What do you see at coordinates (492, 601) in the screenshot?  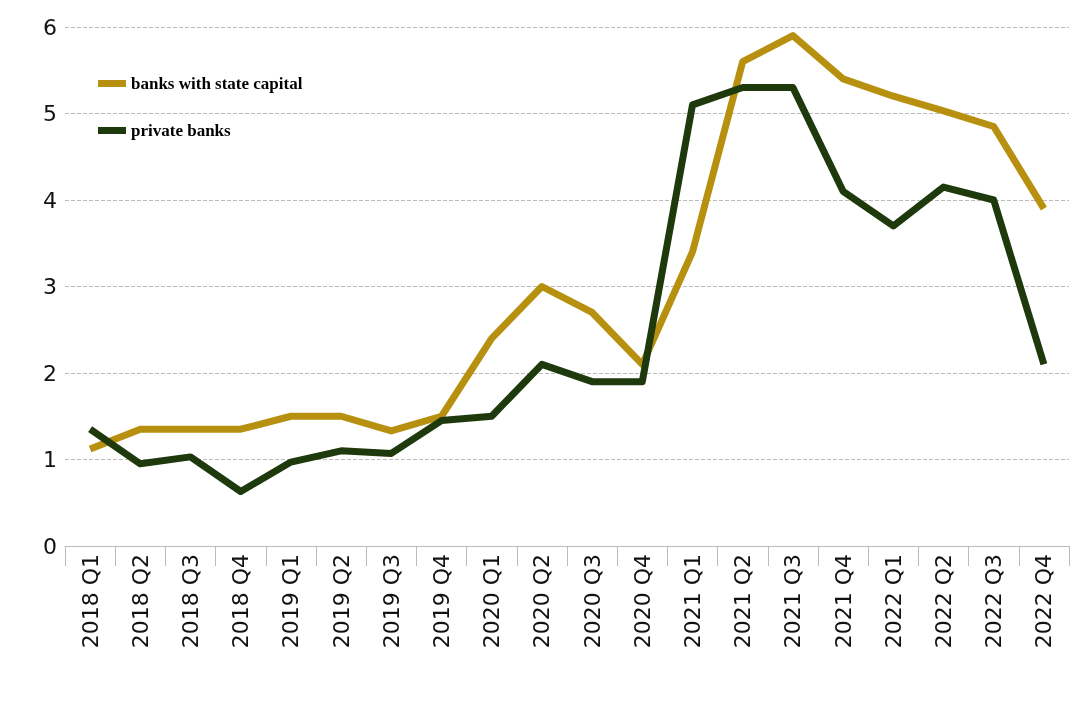 I see `x-tick-label: 2020 Q1` at bounding box center [492, 601].